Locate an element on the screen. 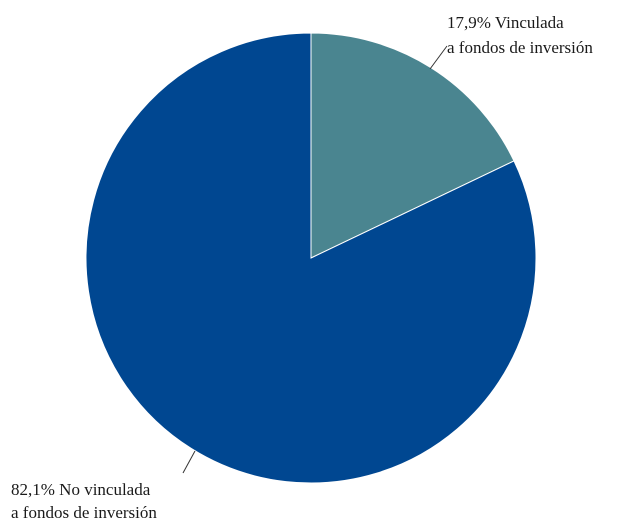  slice-no-vinculada-label: 82,1% No vinculada a fondos de inversión is located at coordinates (84, 501).